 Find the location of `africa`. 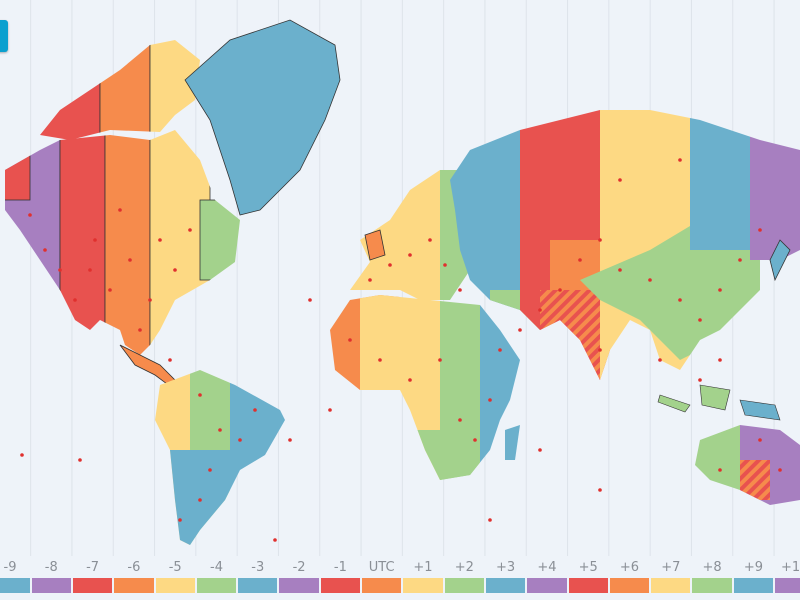

africa is located at coordinates (425, 390).